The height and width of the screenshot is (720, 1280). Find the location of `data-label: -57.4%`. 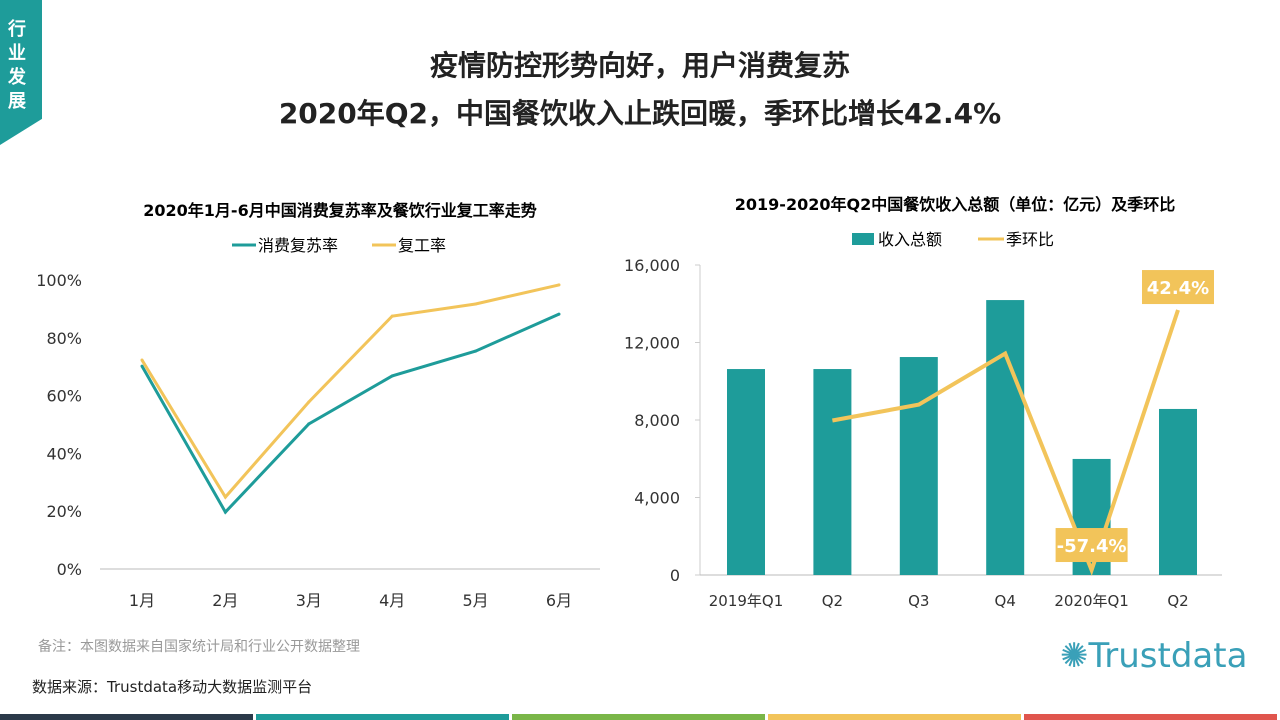

data-label: -57.4% is located at coordinates (1092, 546).